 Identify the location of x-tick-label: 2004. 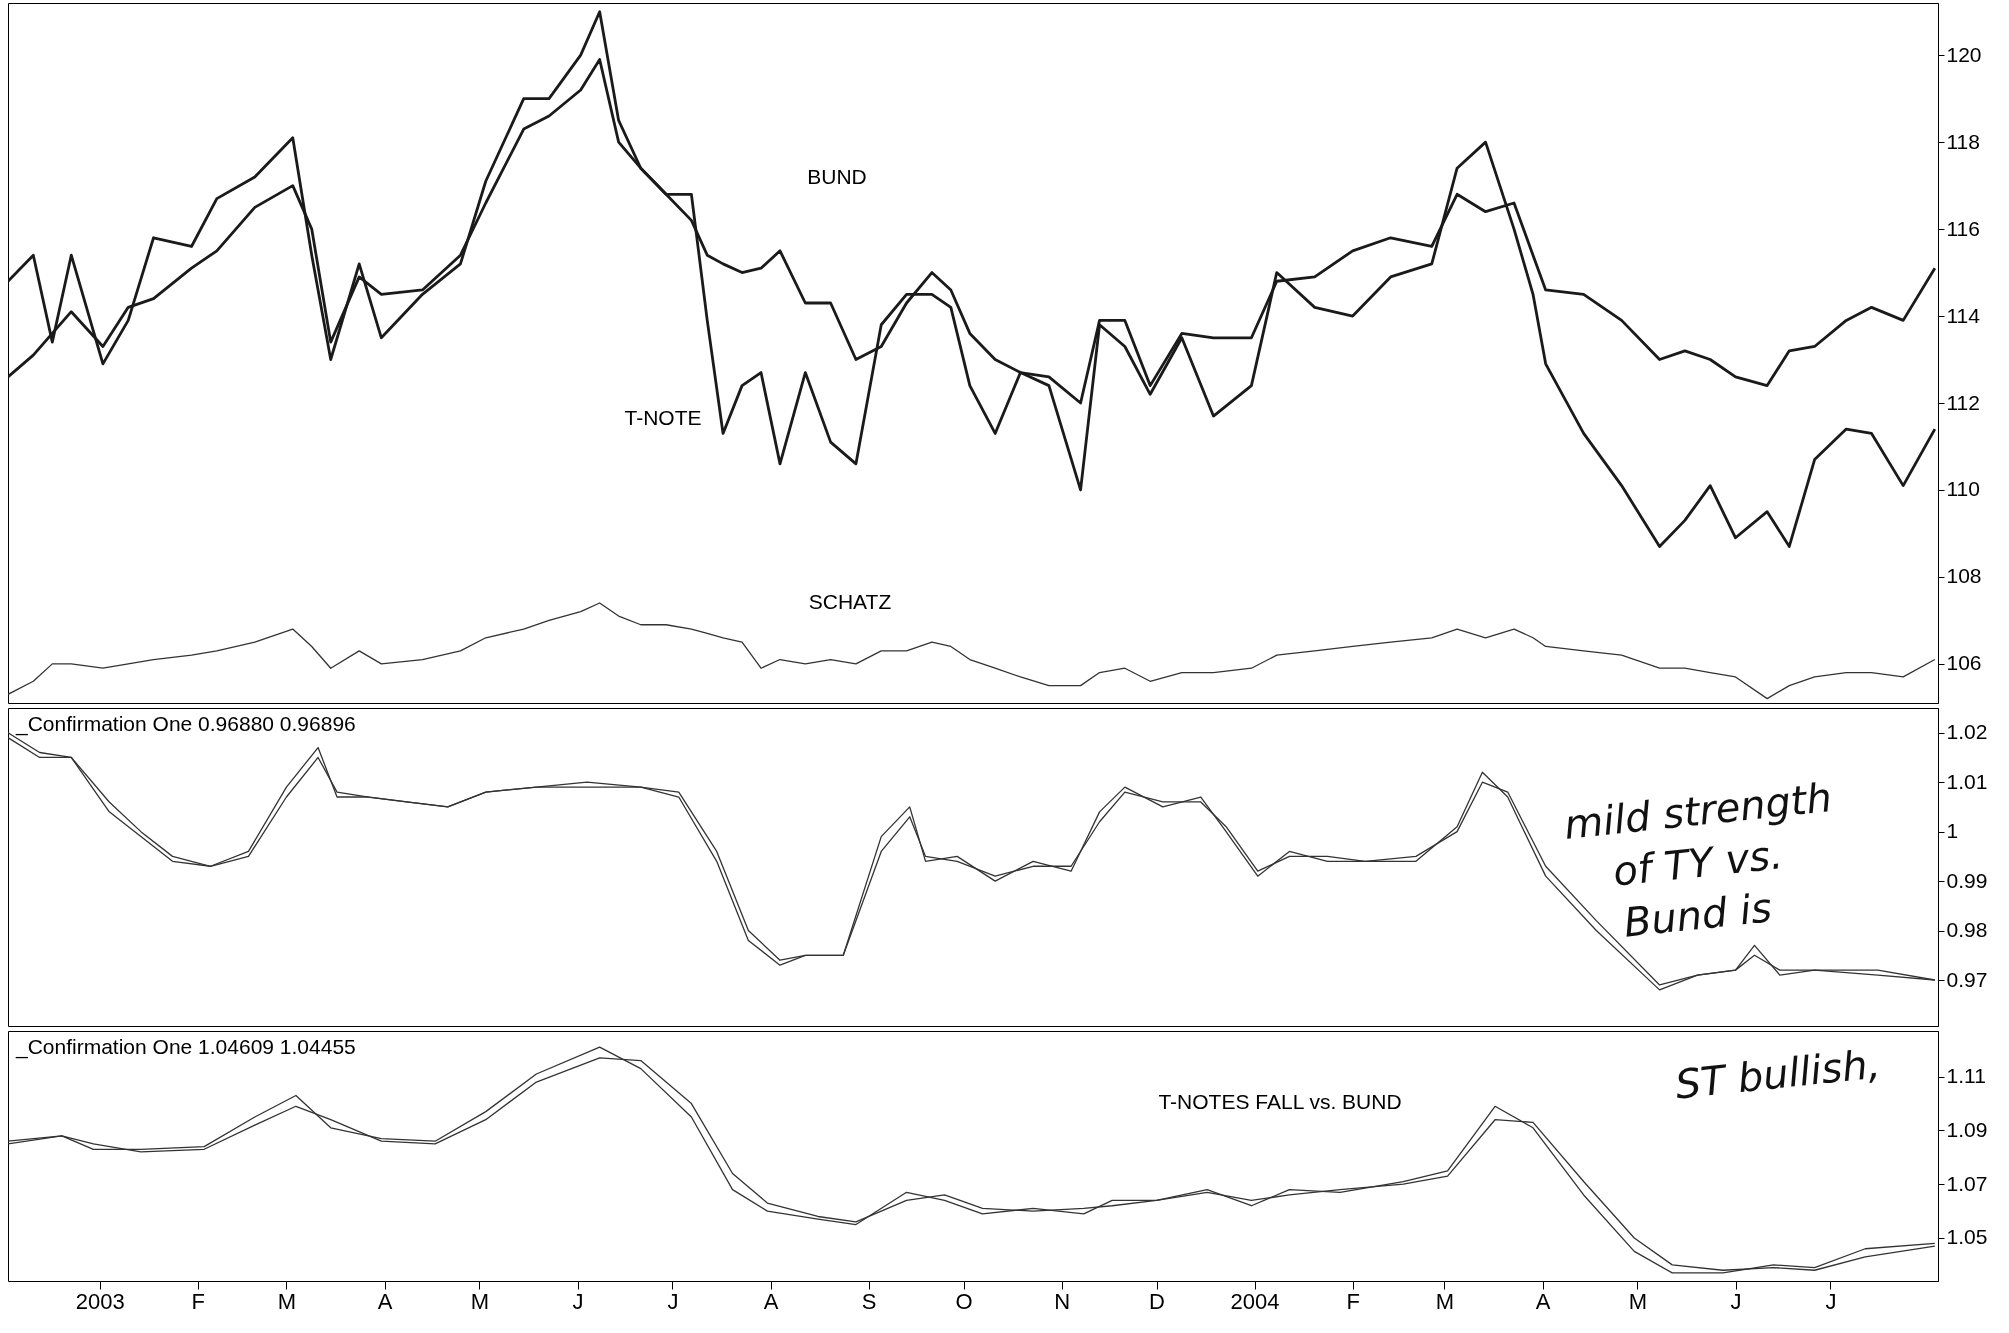
(1255, 1301).